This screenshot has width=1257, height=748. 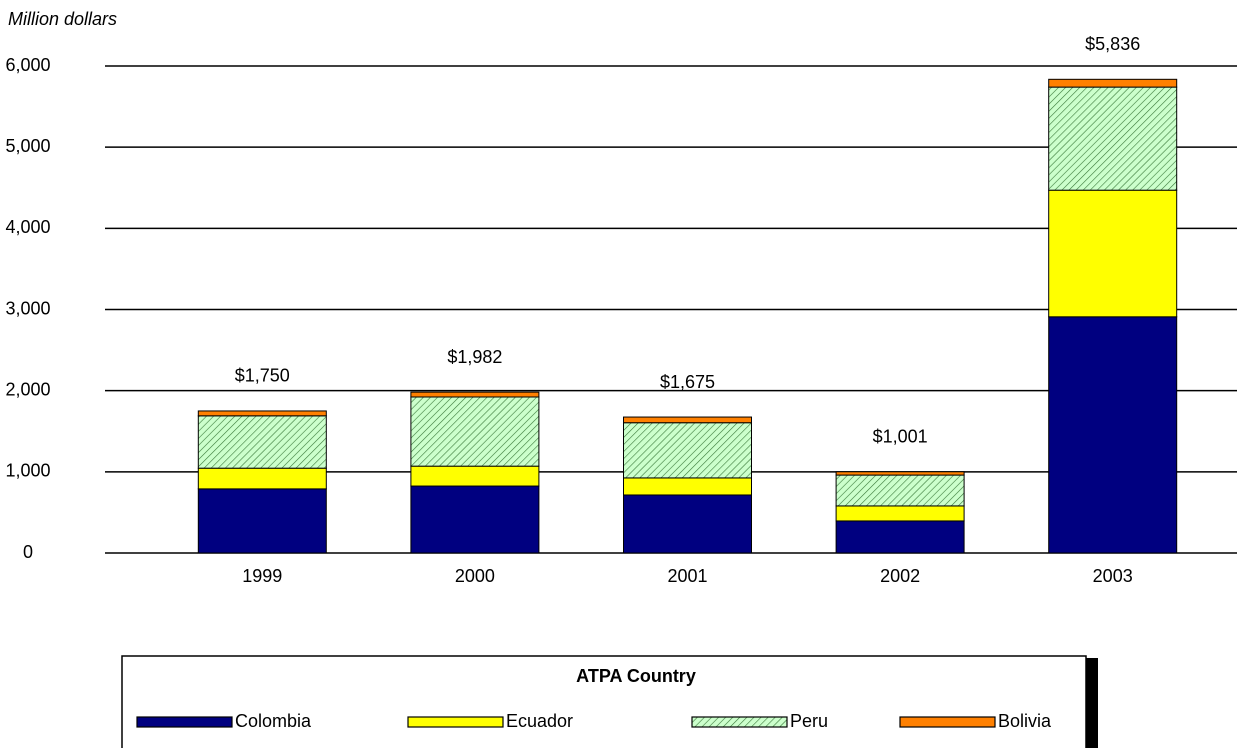 What do you see at coordinates (28, 552) in the screenshot?
I see `y-tick-label: 0` at bounding box center [28, 552].